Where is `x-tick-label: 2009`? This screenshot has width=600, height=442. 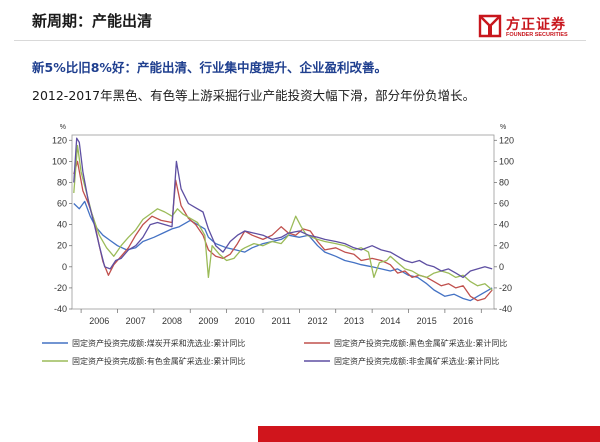 x-tick-label: 2009 is located at coordinates (208, 321).